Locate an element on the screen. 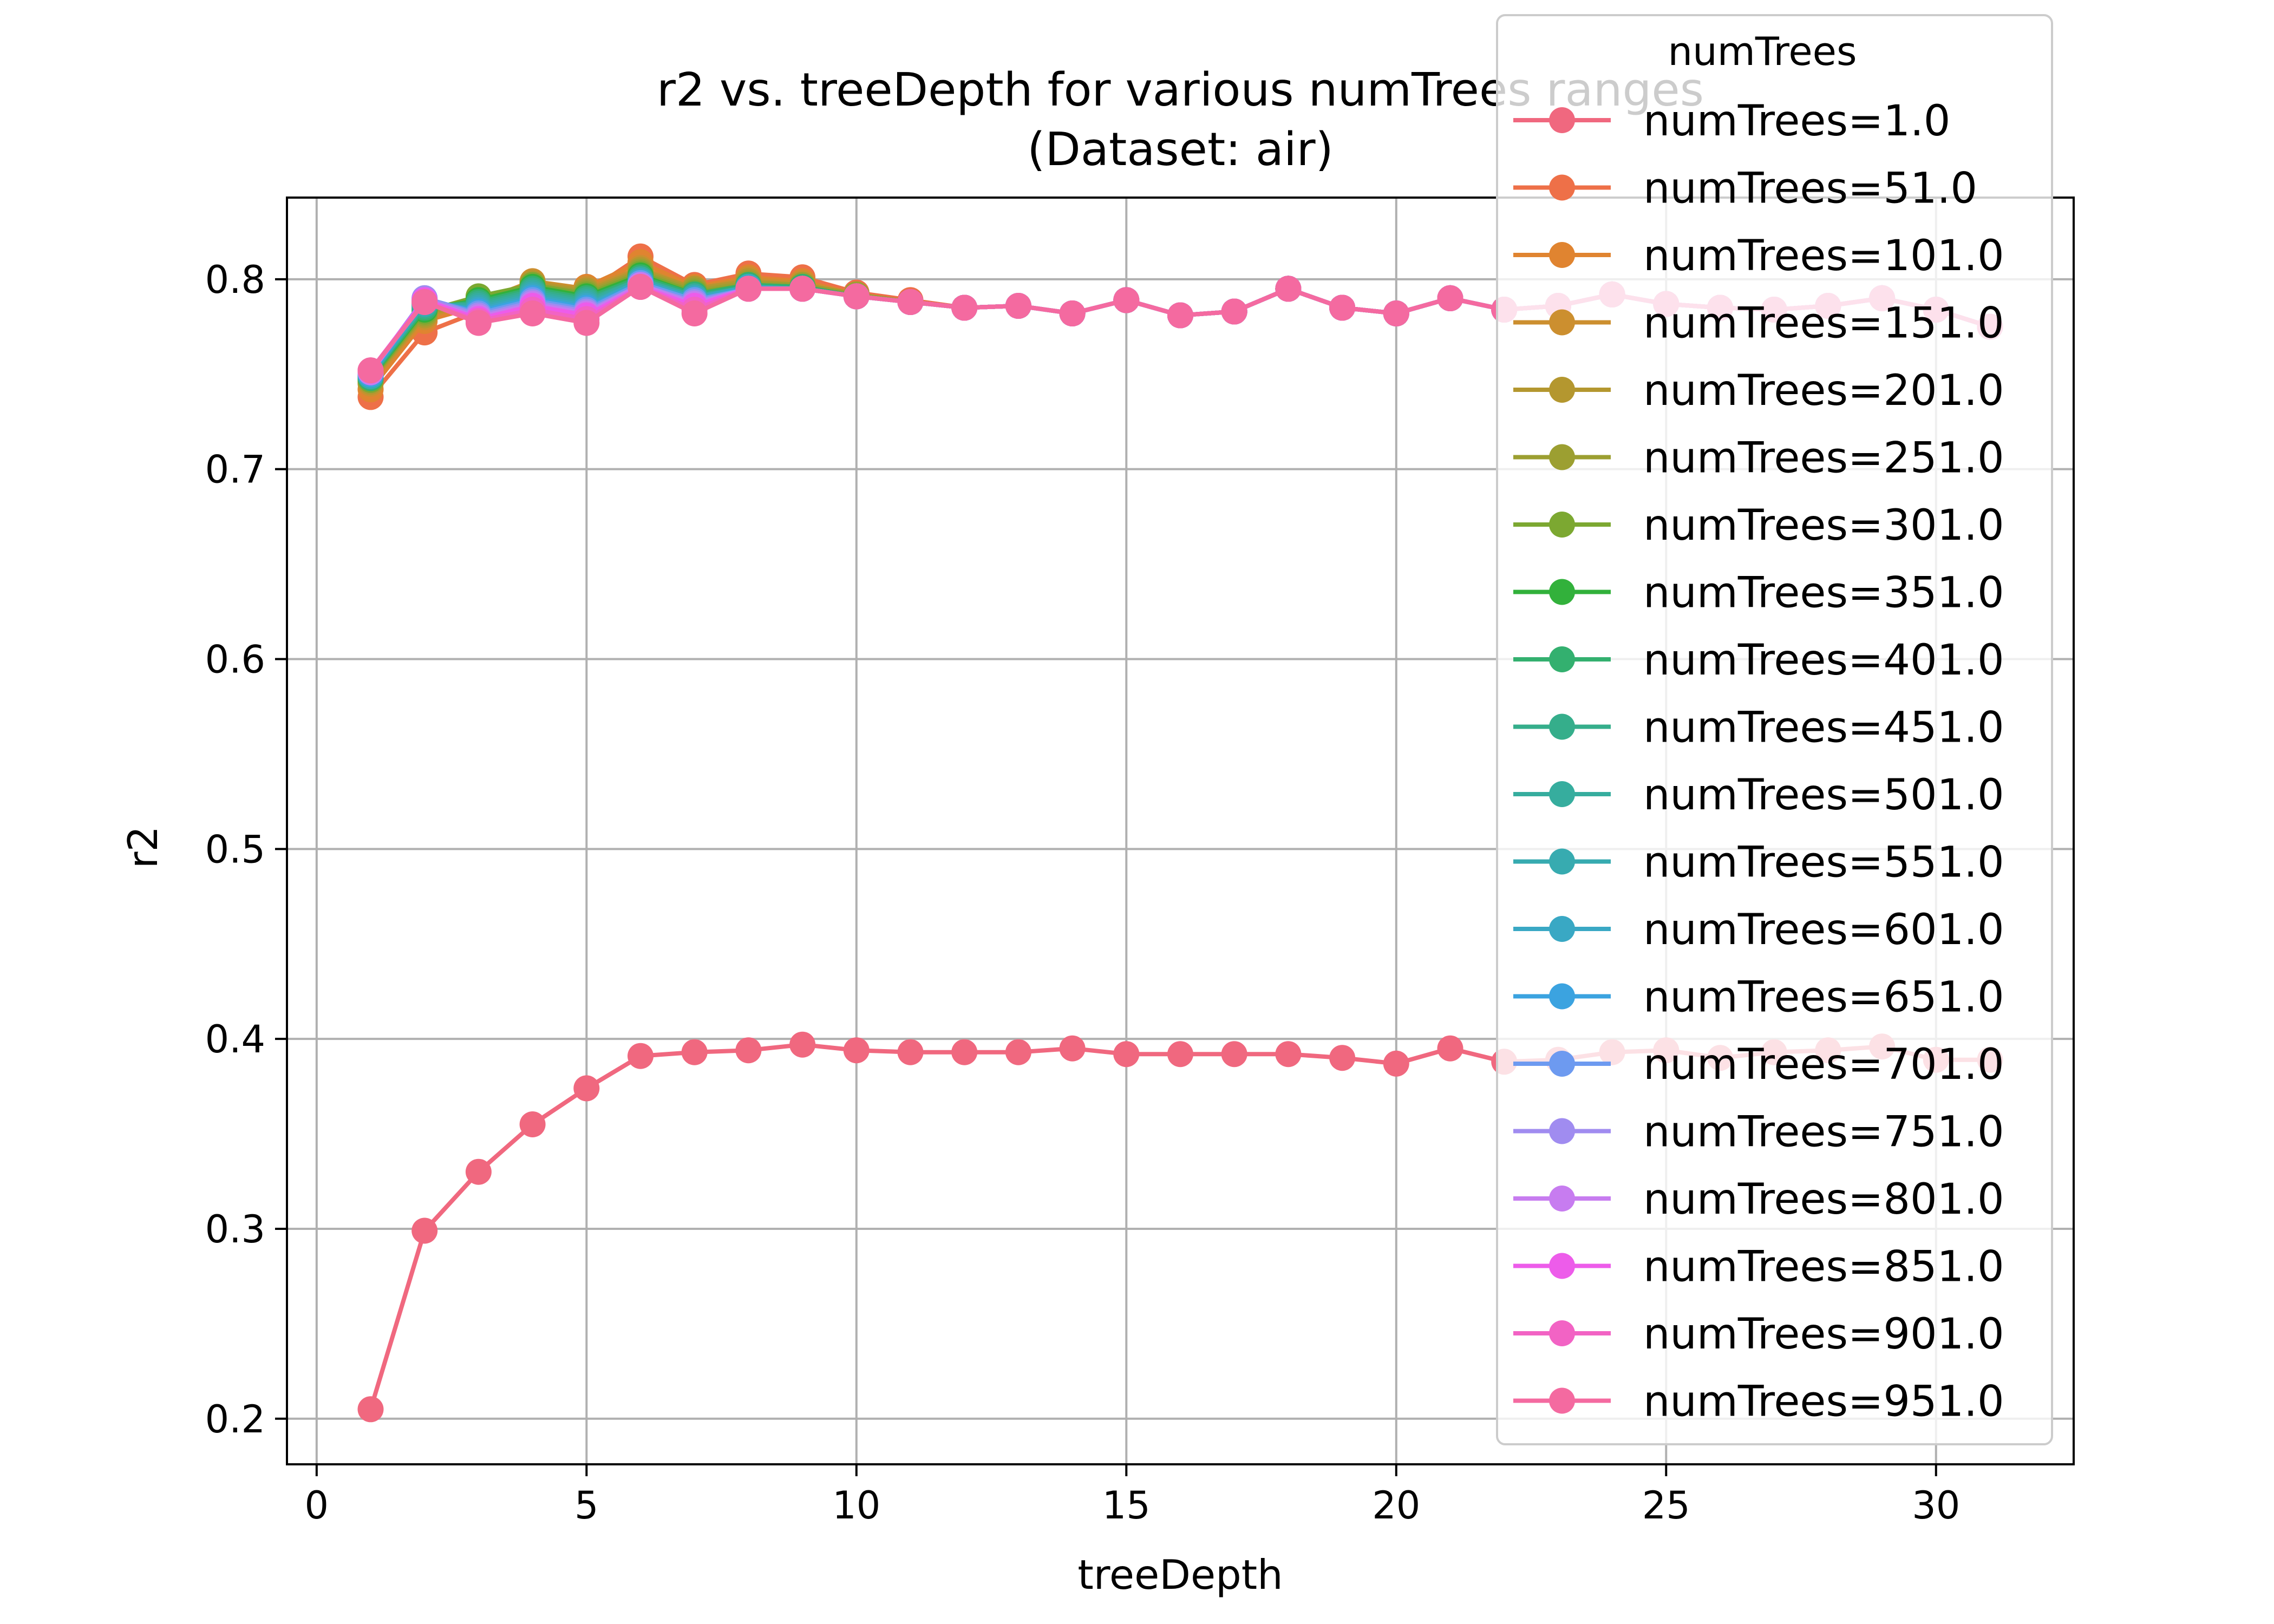 The height and width of the screenshot is (1624, 2274). y-tick-label: 0.4 is located at coordinates (235, 1039).